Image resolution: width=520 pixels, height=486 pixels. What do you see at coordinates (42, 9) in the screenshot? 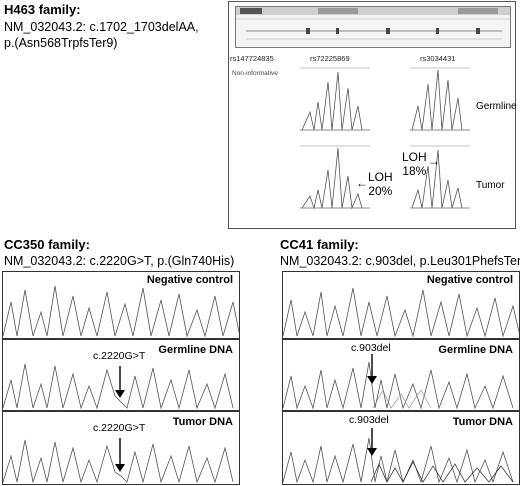
I see `h463-family-title: H463 family:` at bounding box center [42, 9].